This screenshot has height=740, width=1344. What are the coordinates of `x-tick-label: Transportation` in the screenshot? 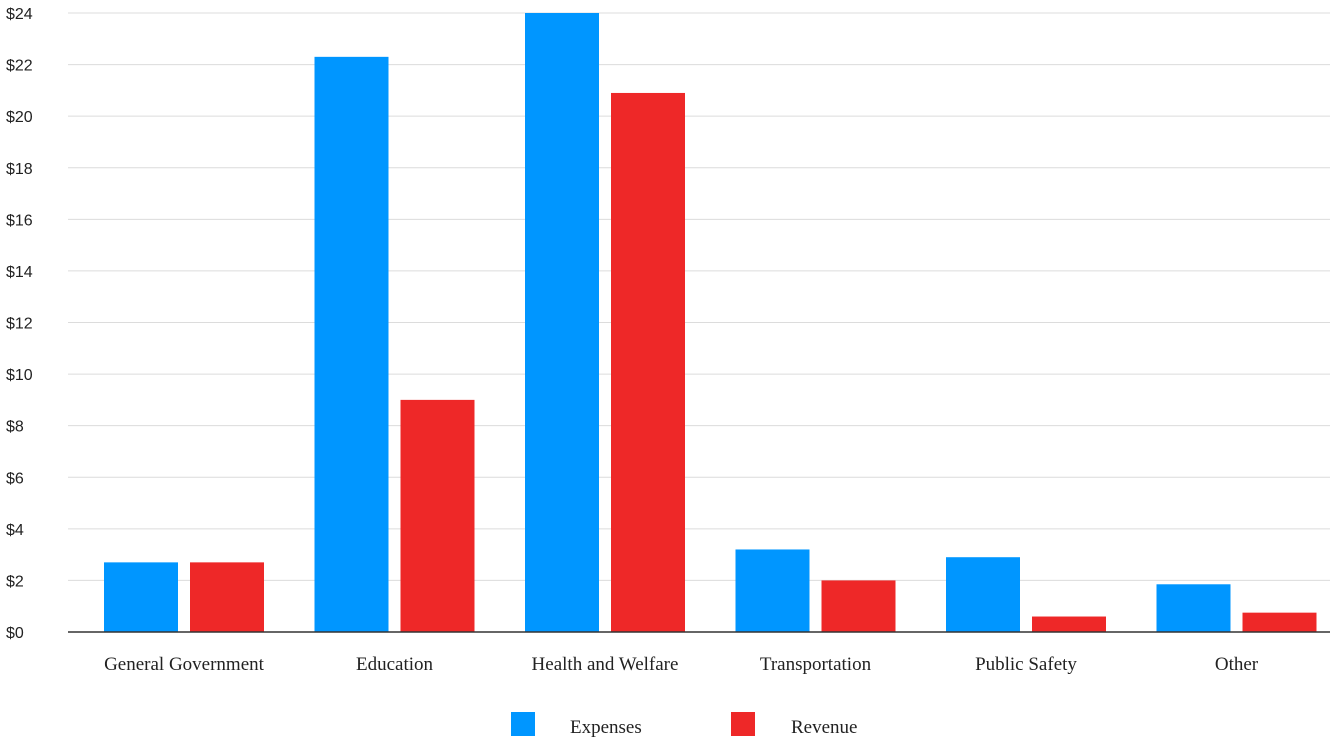 It's located at (816, 664).